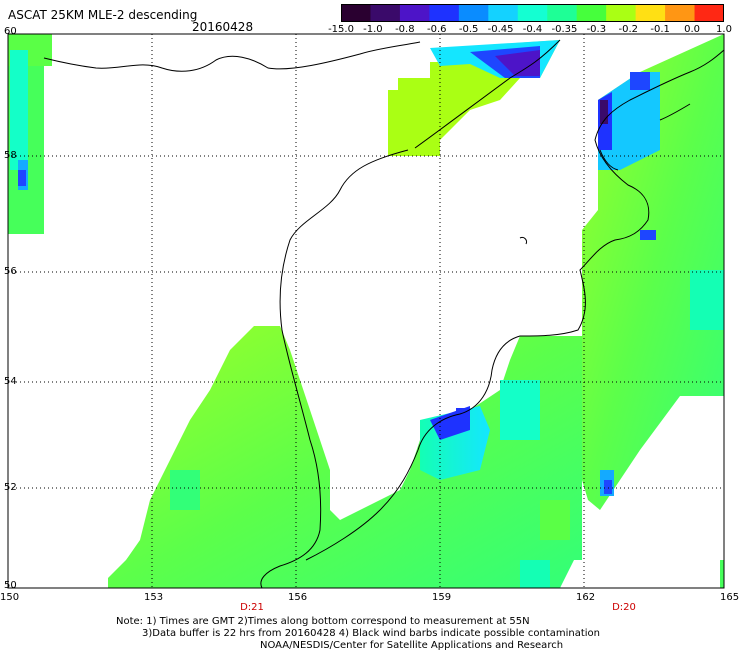 The image size is (740, 651). I want to click on x-tick-159: 159, so click(442, 597).